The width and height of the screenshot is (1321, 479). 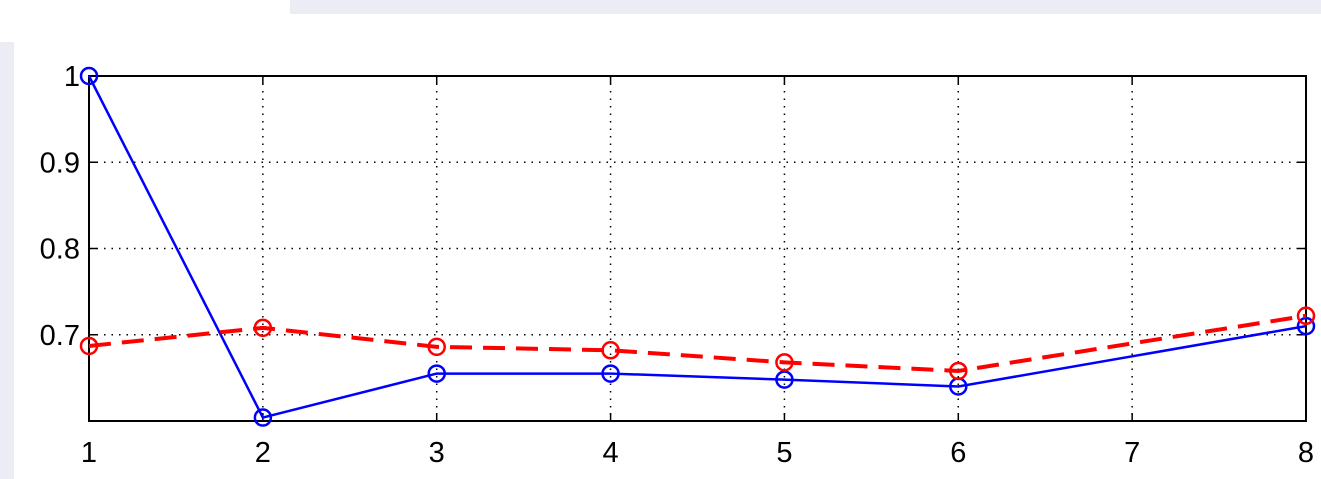 What do you see at coordinates (72, 77) in the screenshot?
I see `y-tick-label: 1` at bounding box center [72, 77].